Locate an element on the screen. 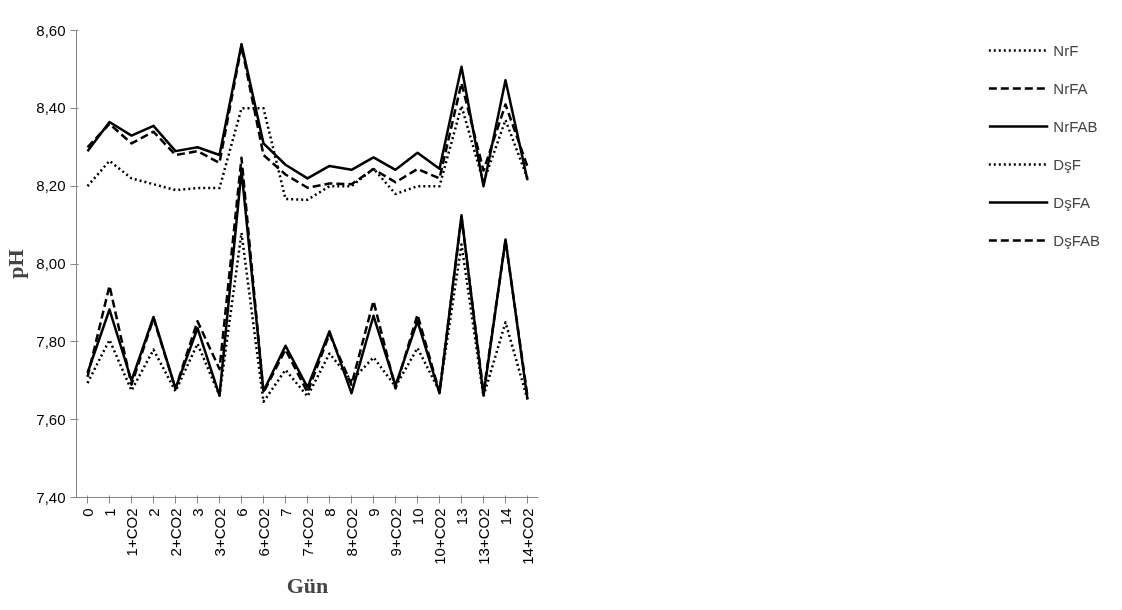 The width and height of the screenshot is (1122, 610). y-tick-label: 8,40 is located at coordinates (51, 108).